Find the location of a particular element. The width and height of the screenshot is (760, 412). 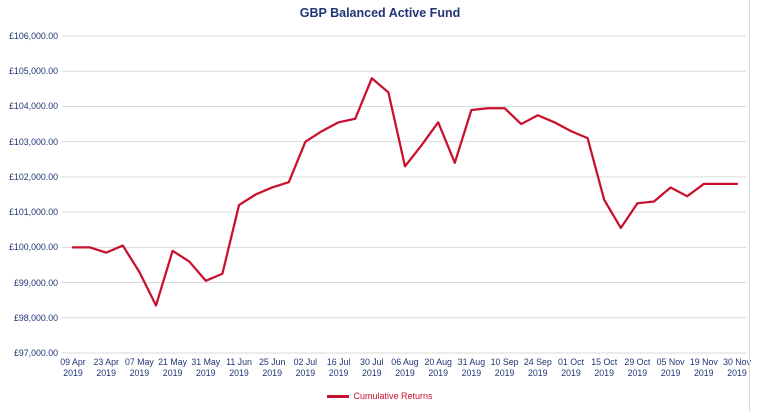

x-axis-tick-label: 23 Apr 2019 is located at coordinates (106, 368).